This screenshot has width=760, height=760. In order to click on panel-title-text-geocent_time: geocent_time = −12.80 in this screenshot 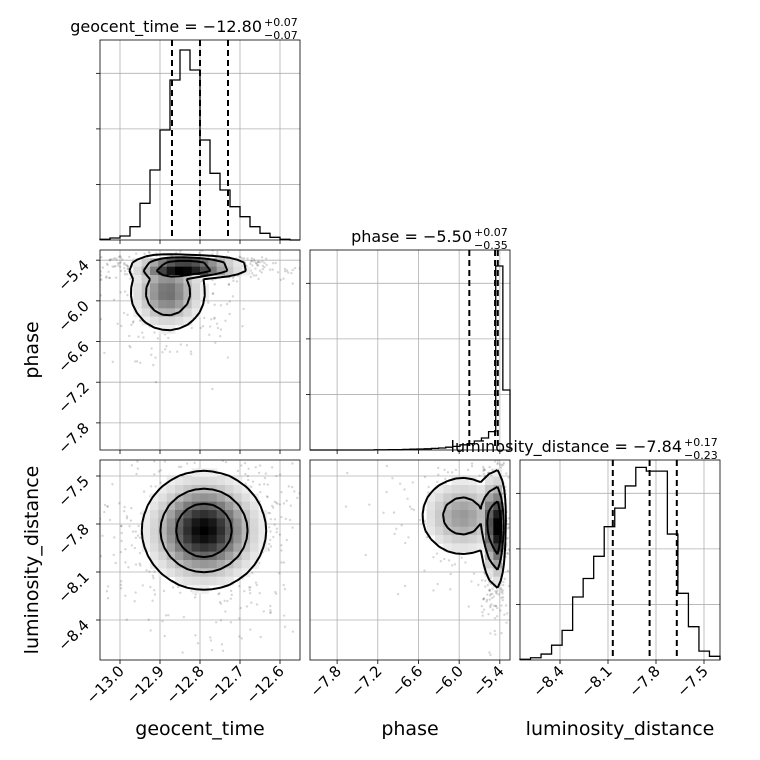, I will do `click(166, 27)`.